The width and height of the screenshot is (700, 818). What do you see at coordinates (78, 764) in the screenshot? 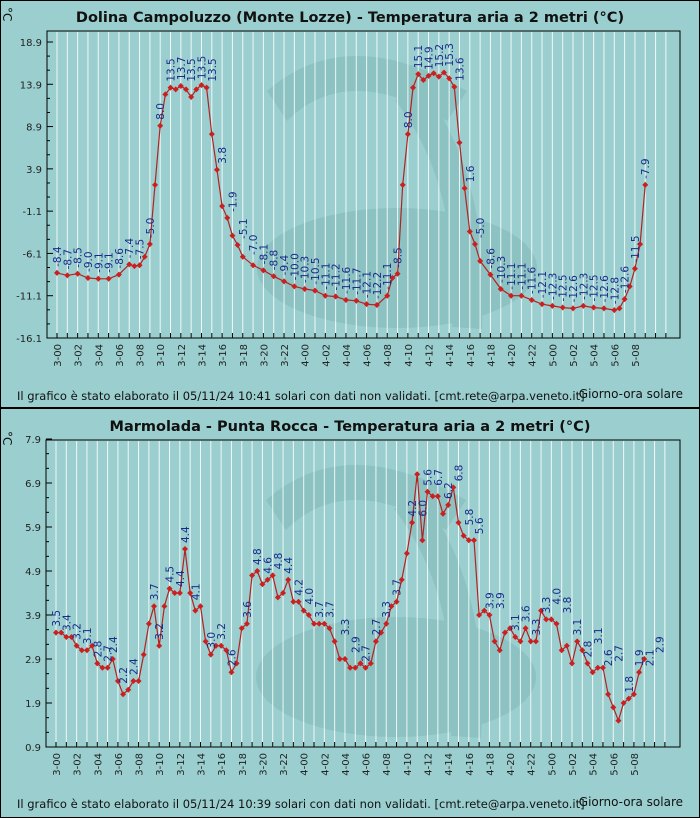
I see `x-tick-label: 3-02` at bounding box center [78, 764].